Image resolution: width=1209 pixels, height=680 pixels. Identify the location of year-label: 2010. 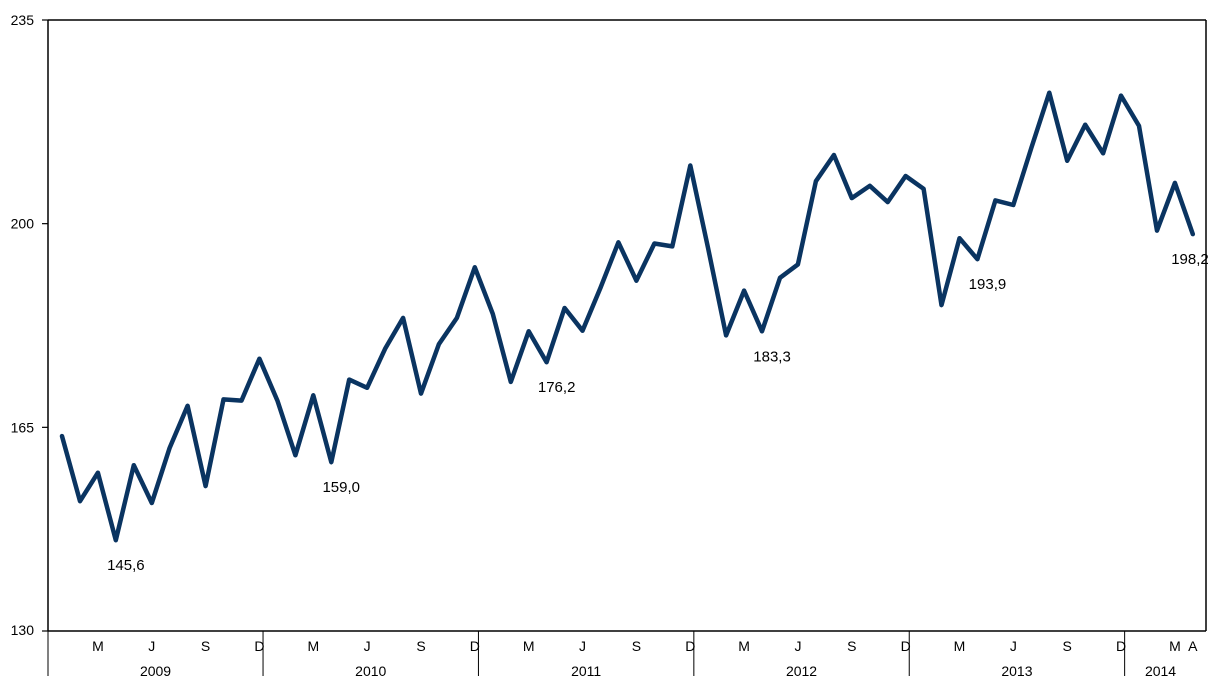
(370, 671).